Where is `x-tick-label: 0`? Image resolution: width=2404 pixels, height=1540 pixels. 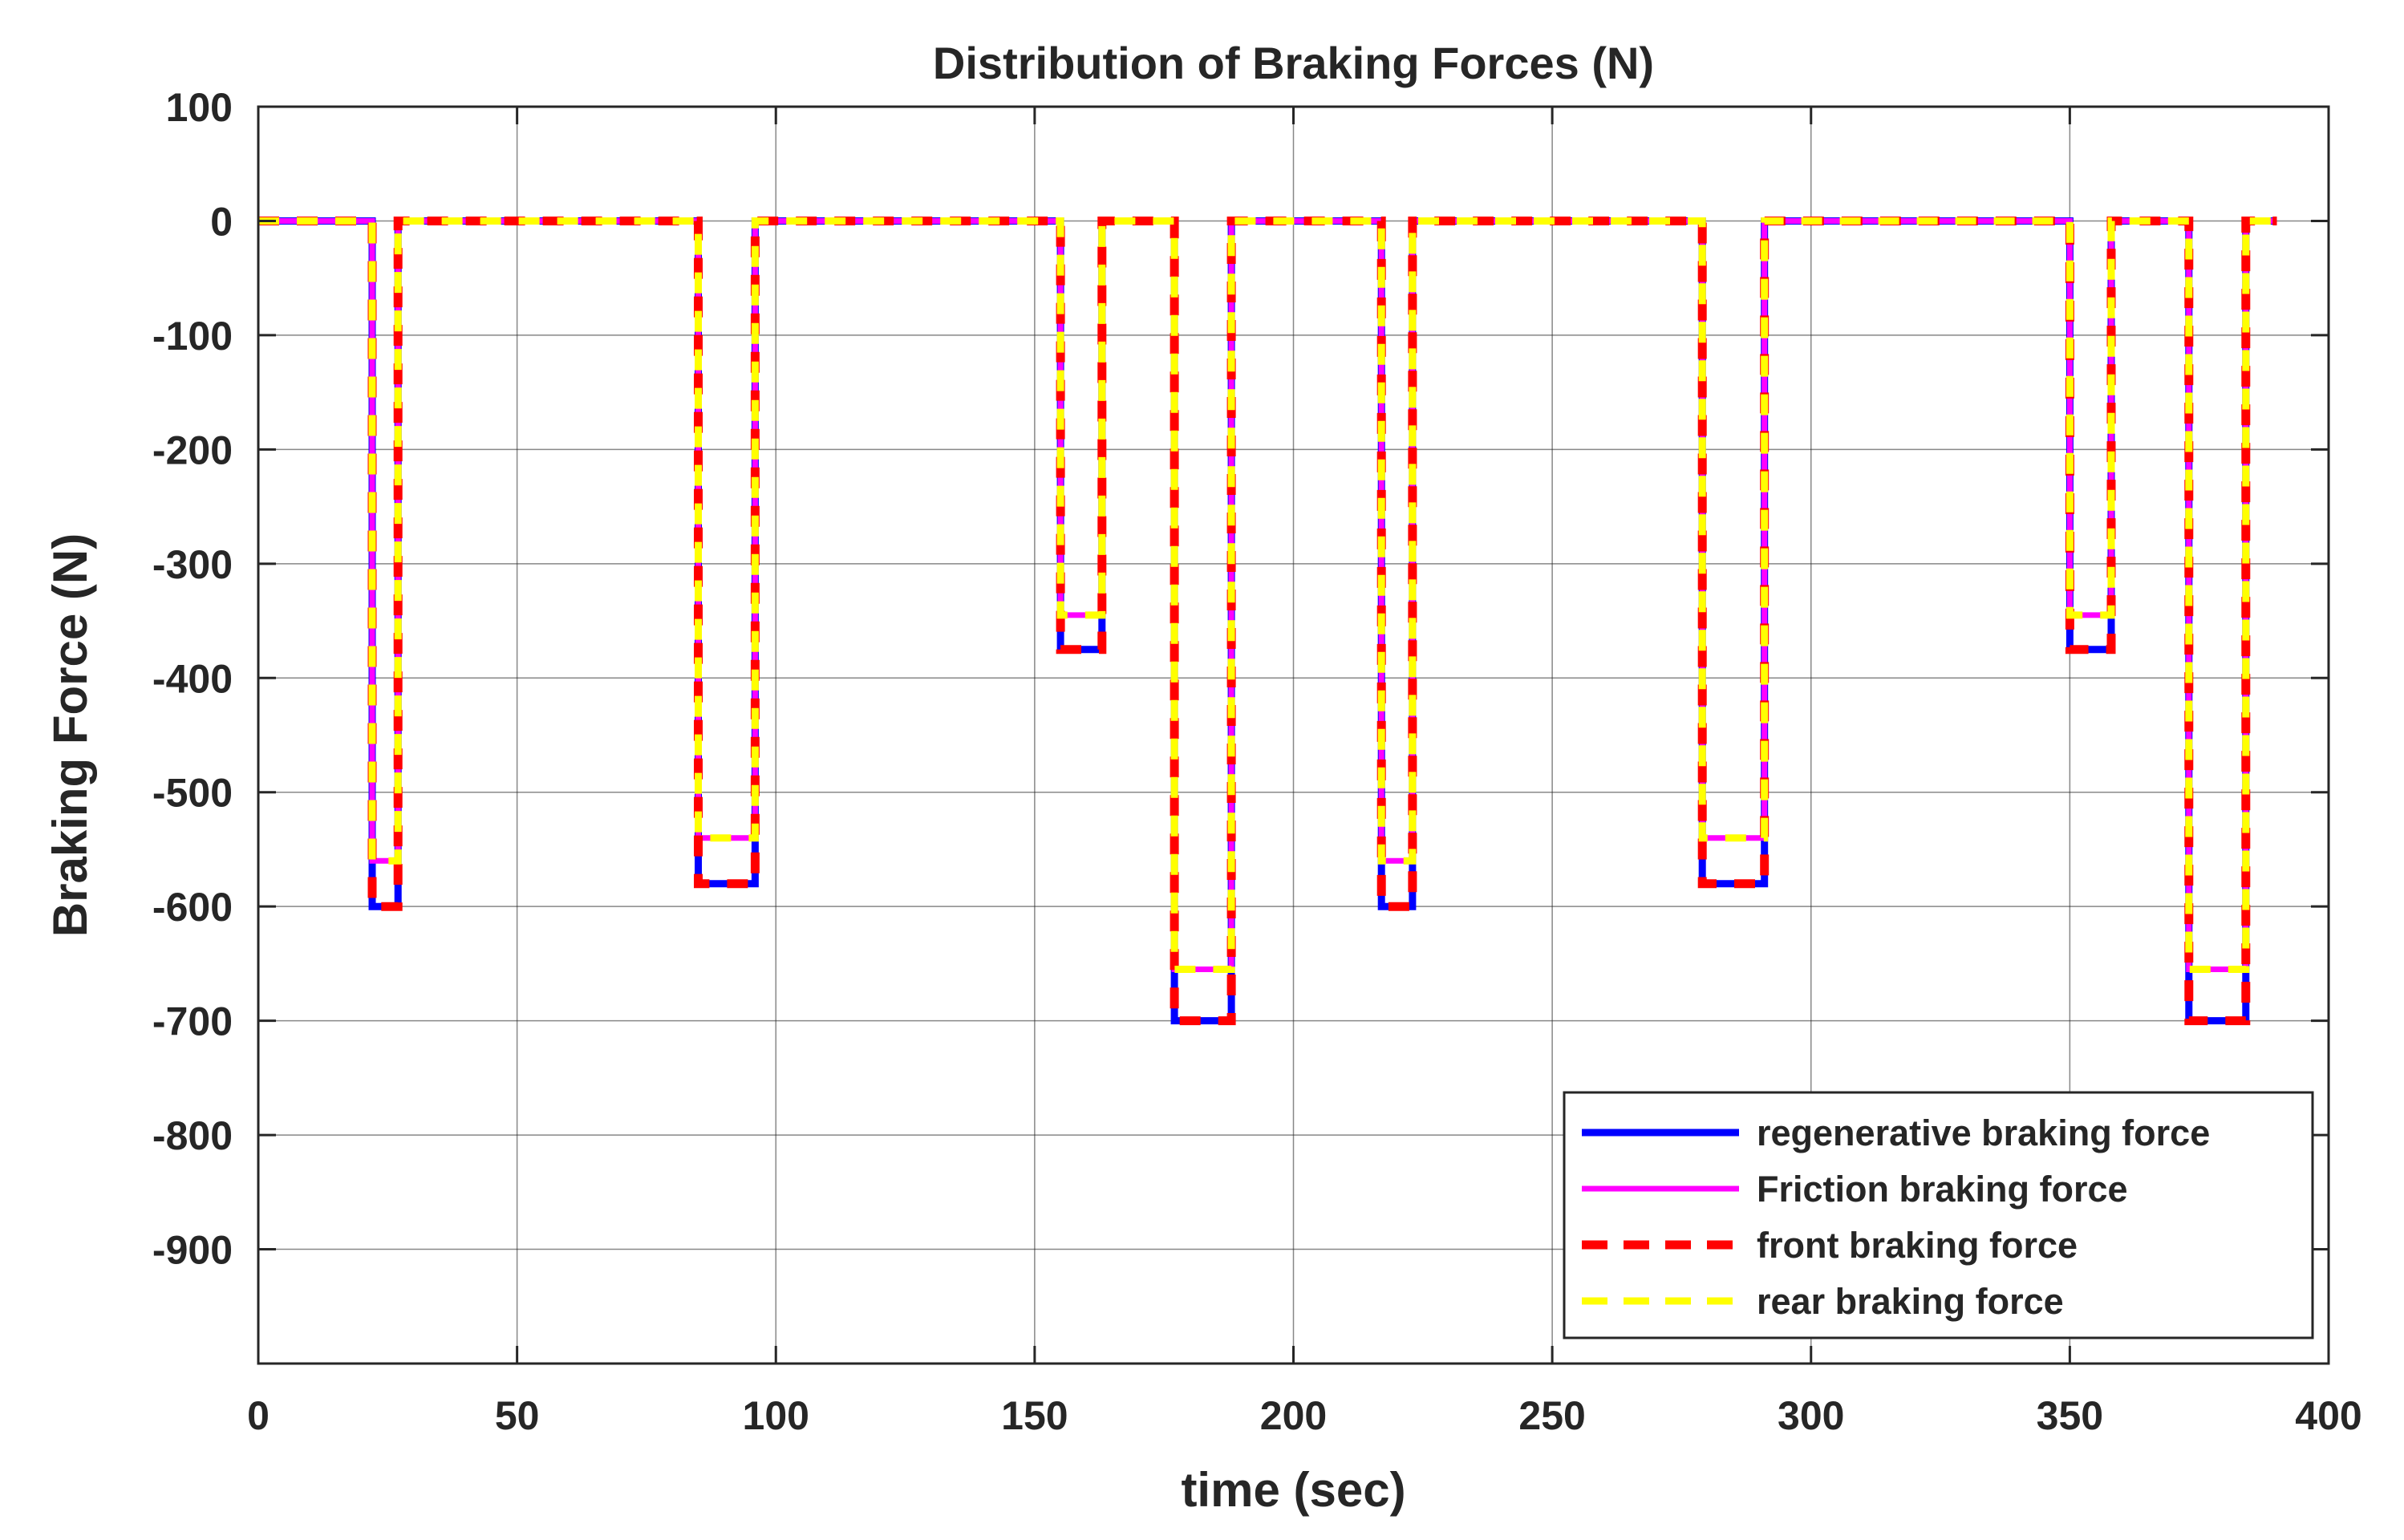
x-tick-label: 0 is located at coordinates (258, 1416).